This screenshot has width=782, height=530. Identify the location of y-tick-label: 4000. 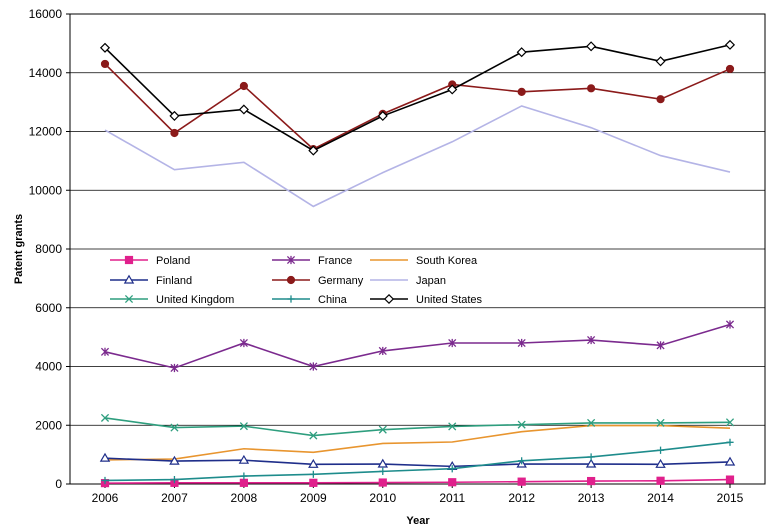
(48, 367).